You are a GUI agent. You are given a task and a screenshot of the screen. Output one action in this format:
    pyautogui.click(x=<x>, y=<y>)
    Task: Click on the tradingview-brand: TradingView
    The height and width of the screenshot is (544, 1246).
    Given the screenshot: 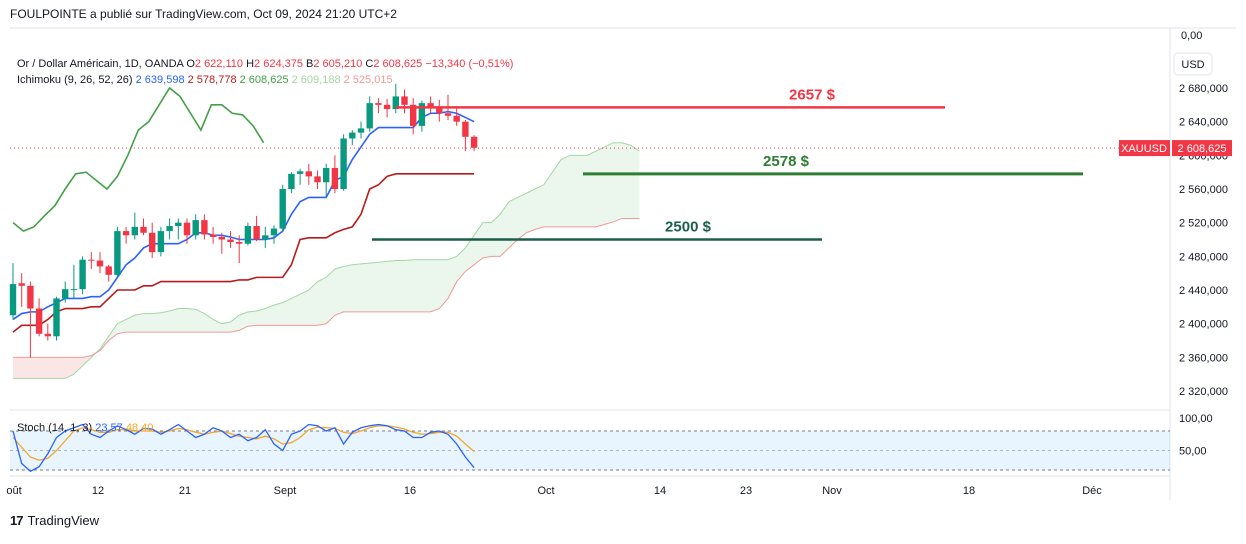 What is the action you would take?
    pyautogui.click(x=63, y=520)
    